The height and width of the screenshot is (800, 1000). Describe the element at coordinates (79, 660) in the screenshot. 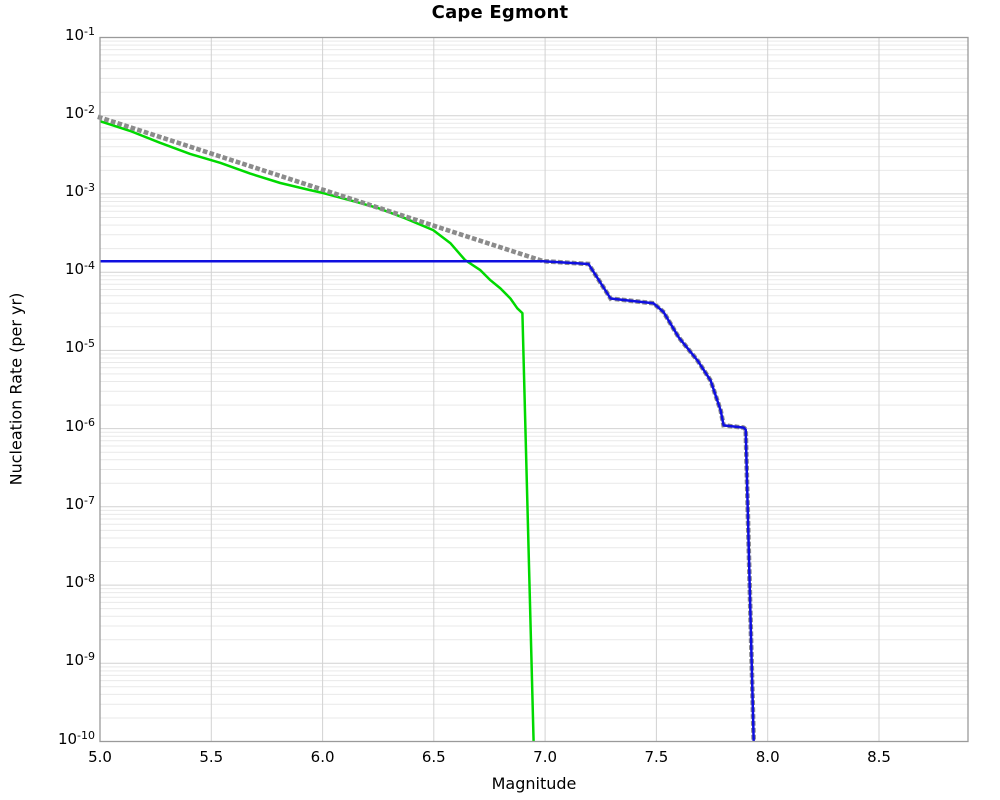

I see `y-tick-label: 10⁻⁹` at that location.